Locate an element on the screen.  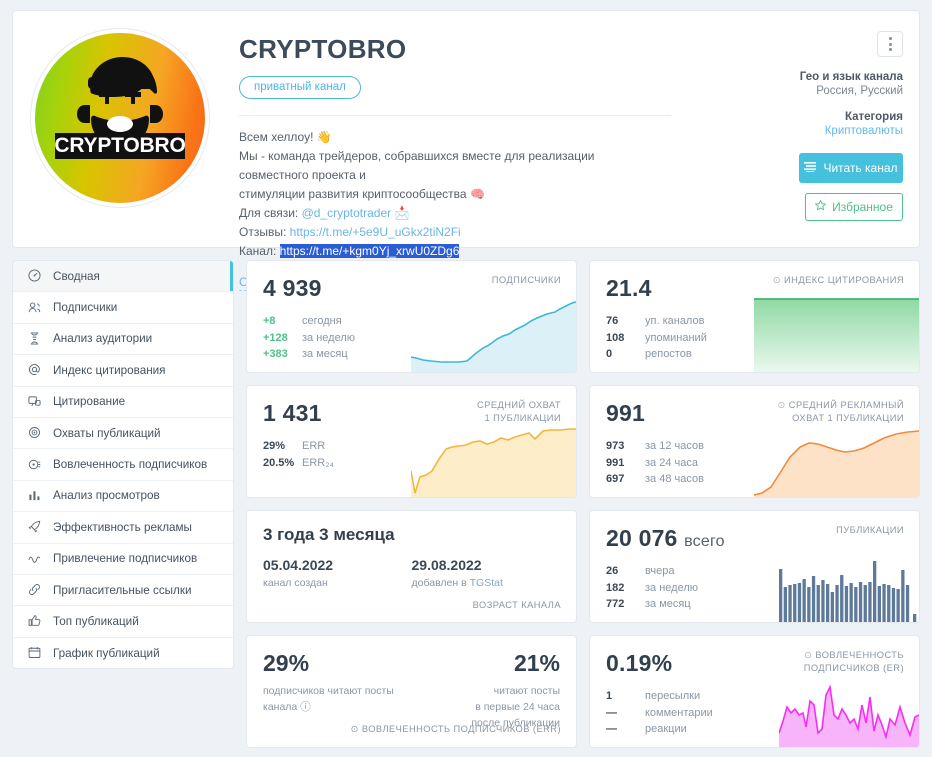
corner-text-line1: СРЕДНИЙ РЕКЛАМНЫЙ is located at coordinates (846, 405).